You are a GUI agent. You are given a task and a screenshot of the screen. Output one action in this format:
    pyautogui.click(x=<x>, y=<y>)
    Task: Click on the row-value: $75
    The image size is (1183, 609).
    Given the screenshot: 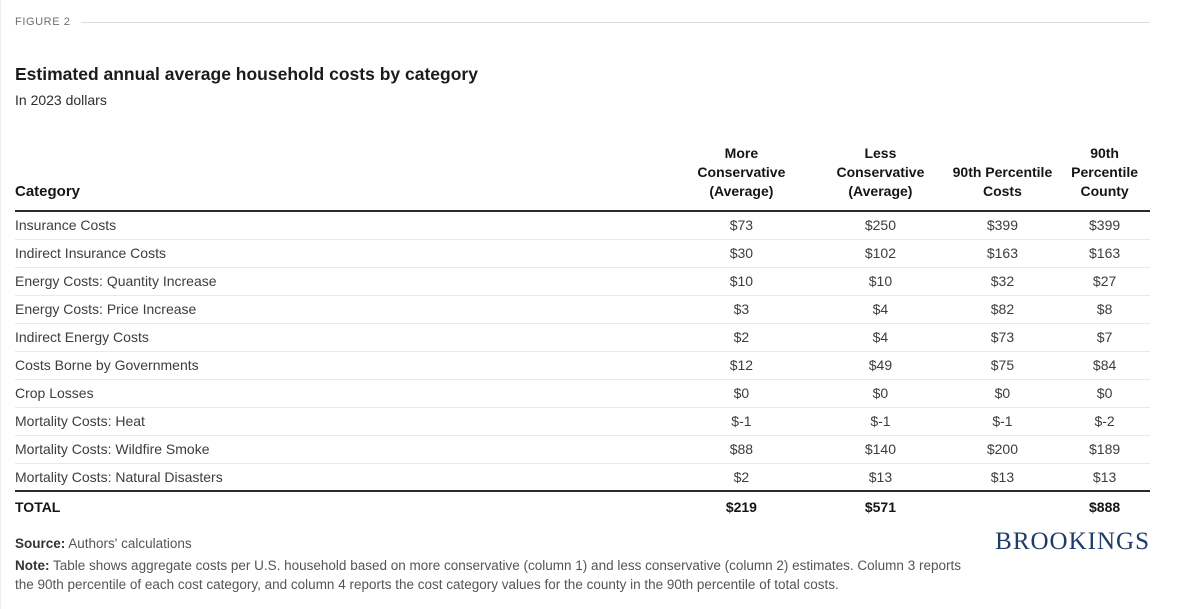 What is the action you would take?
    pyautogui.click(x=1002, y=365)
    